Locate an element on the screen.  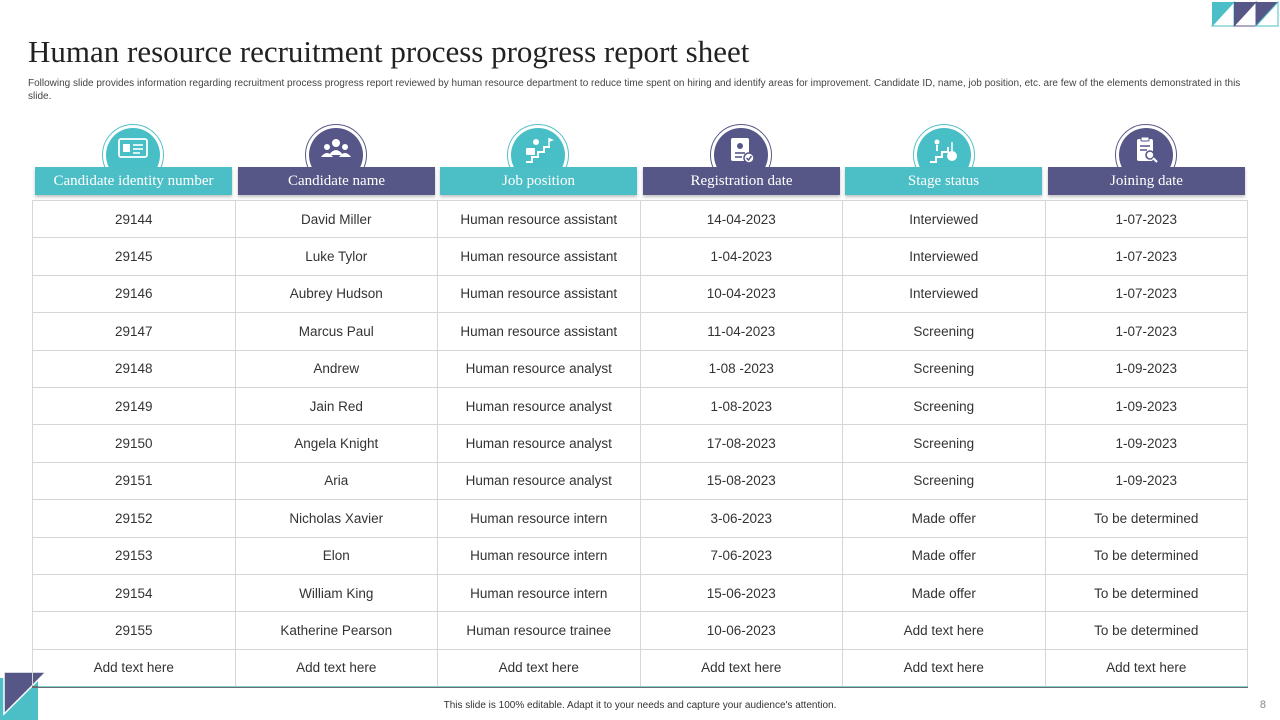
column-header: Joining date is located at coordinates (1146, 181).